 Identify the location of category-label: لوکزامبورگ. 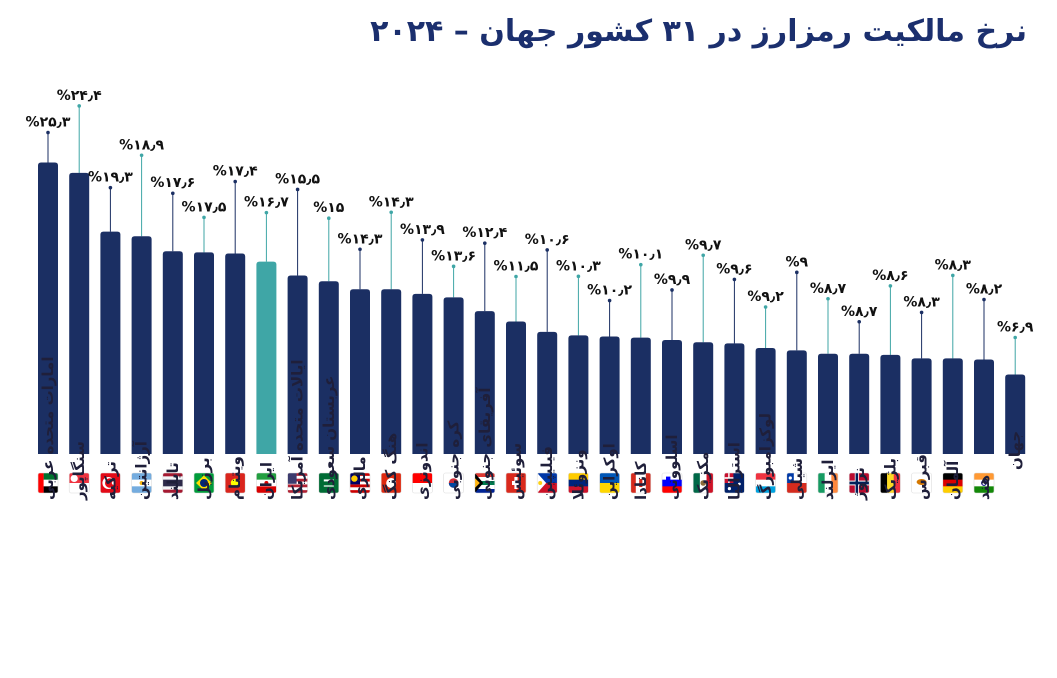
(766, 456).